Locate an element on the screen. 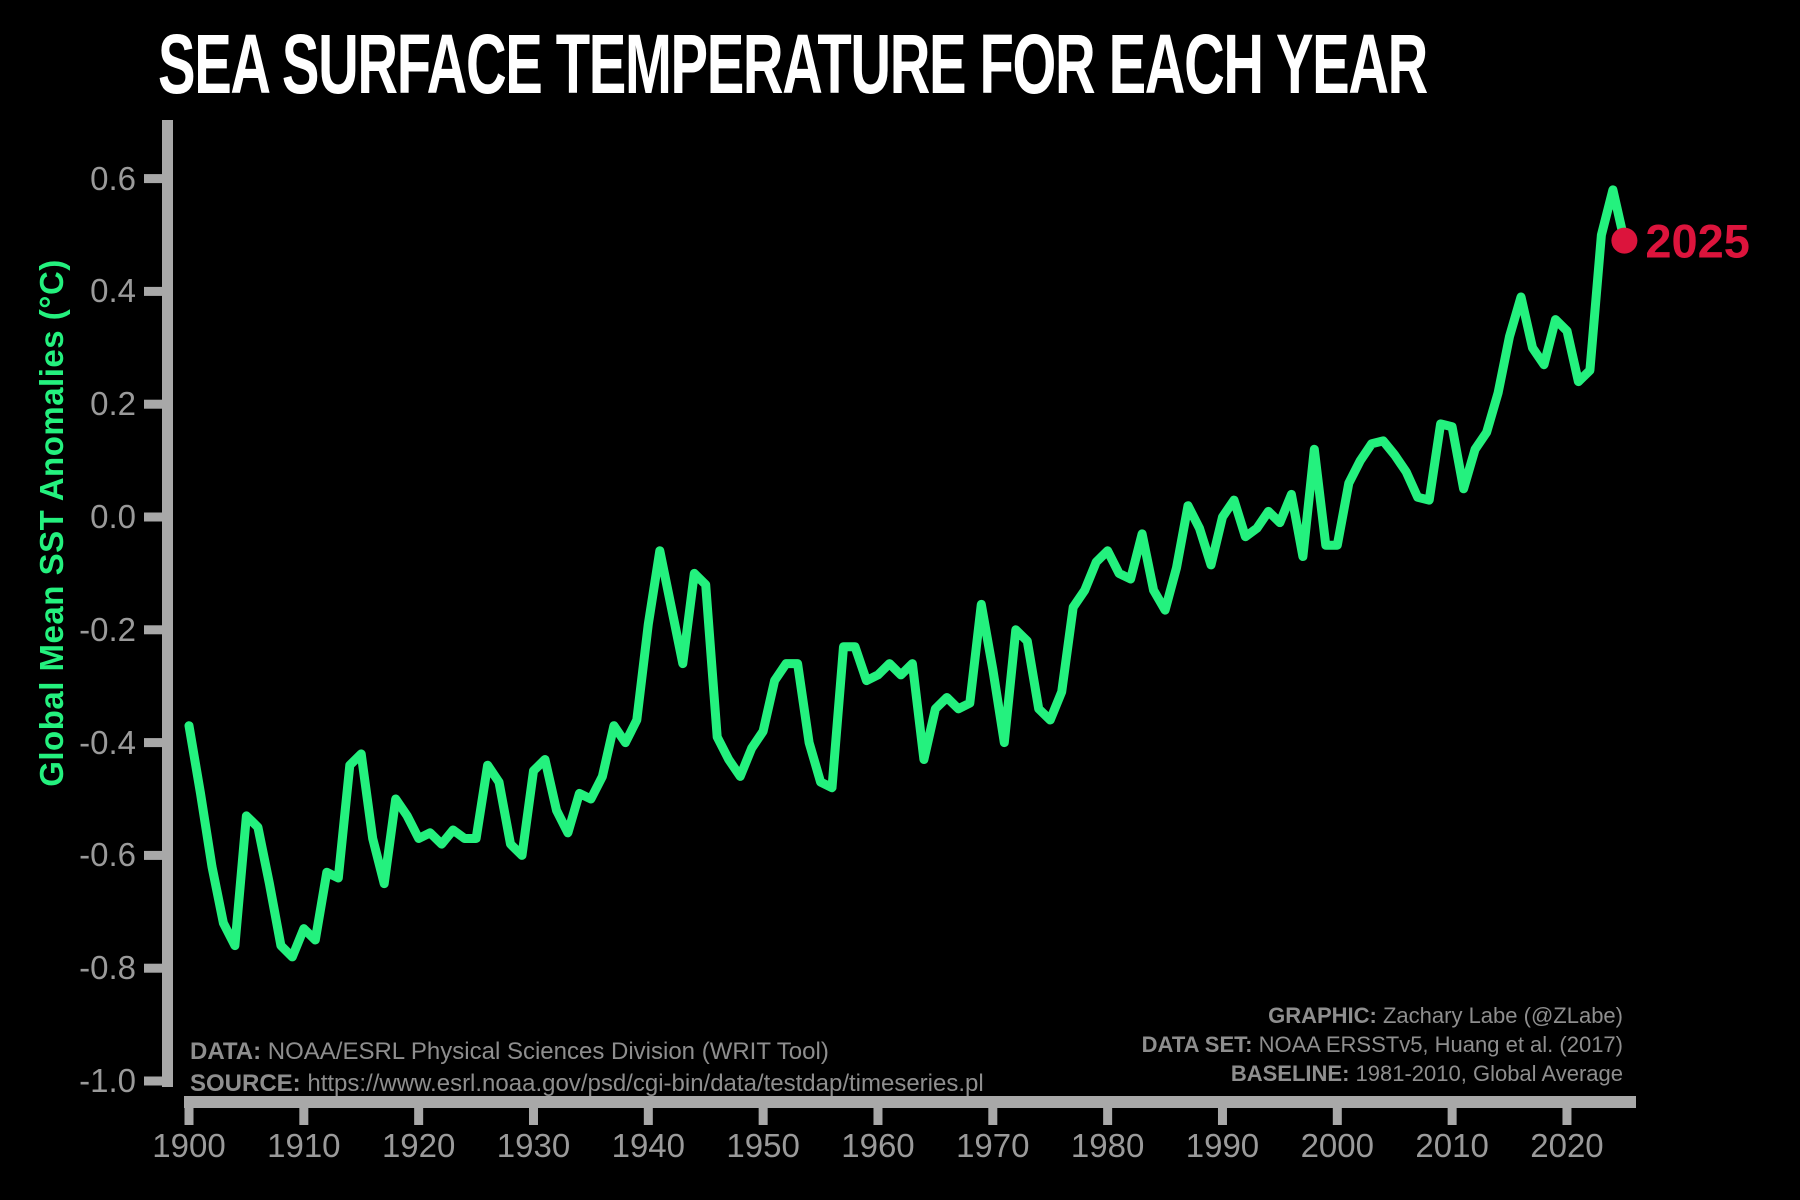  y-tick-label: -0.8 is located at coordinates (107, 968).